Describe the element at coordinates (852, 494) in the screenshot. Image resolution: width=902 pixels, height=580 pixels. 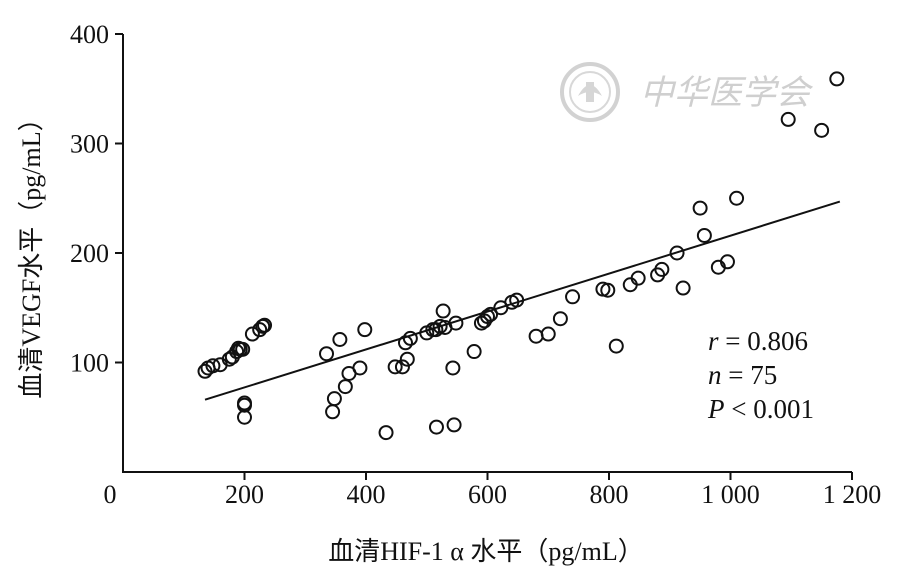
I see `x-tick-label: 1 200` at that location.